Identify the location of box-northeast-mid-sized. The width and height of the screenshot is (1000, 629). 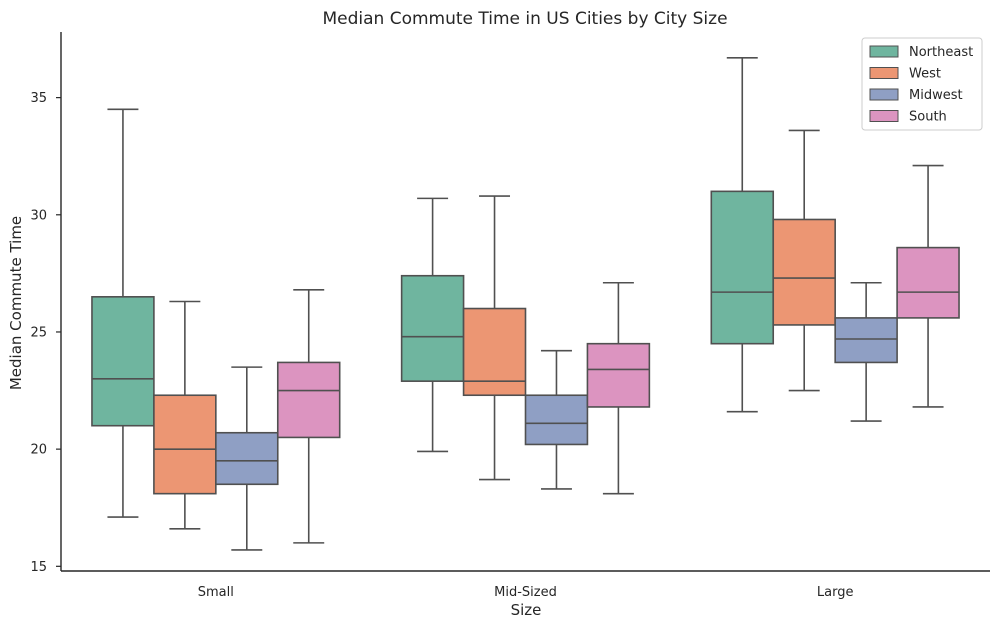
(432, 325).